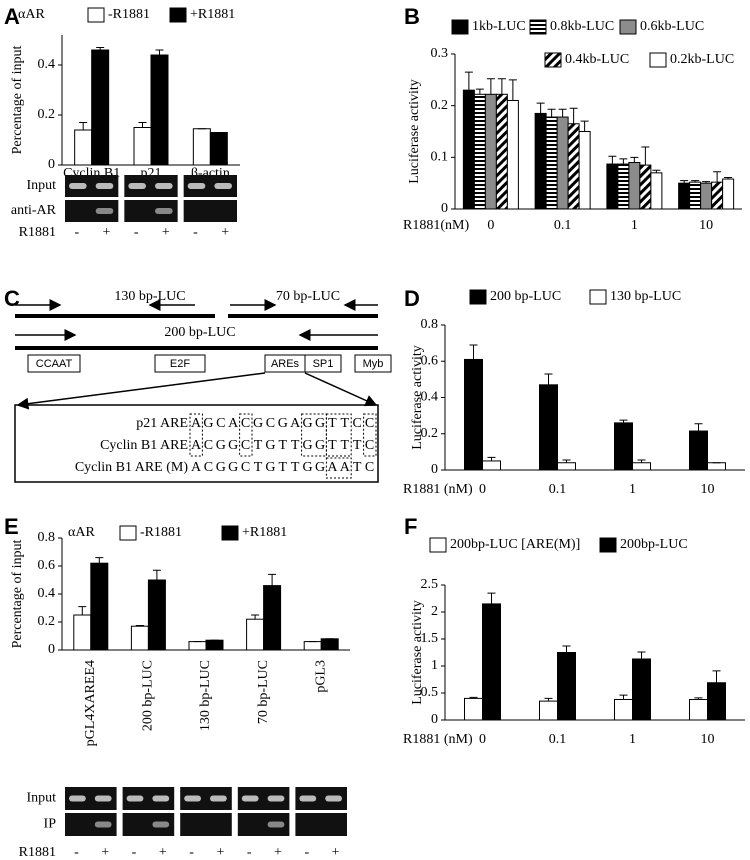  I want to click on y-tick-label: 2.5, so click(430, 584).